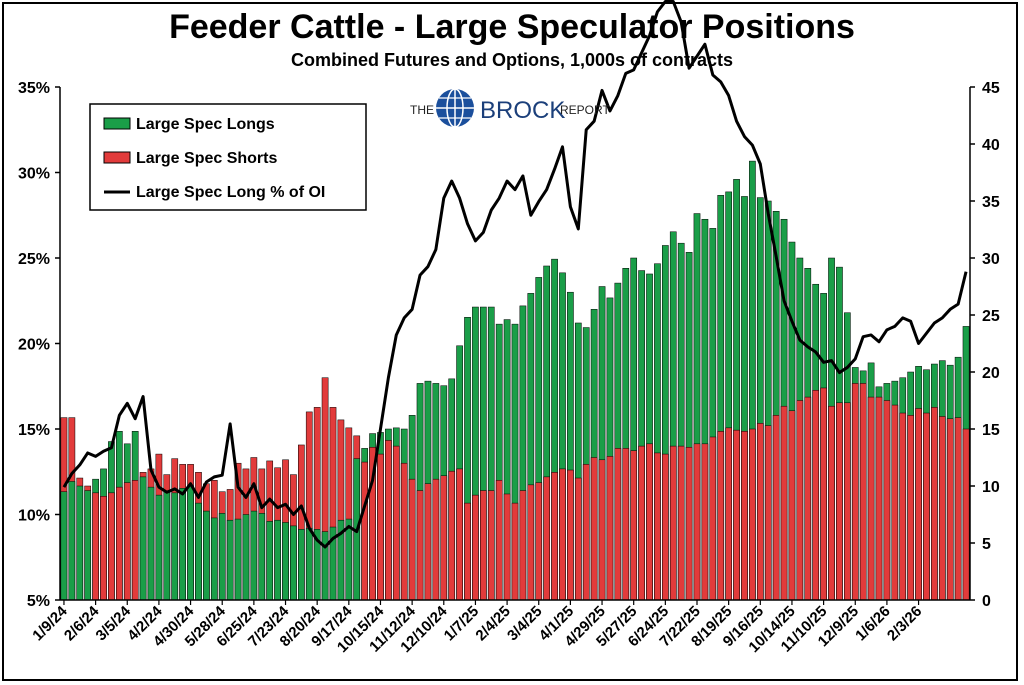  What do you see at coordinates (991, 88) in the screenshot?
I see `right-tick-label: 45` at bounding box center [991, 88].